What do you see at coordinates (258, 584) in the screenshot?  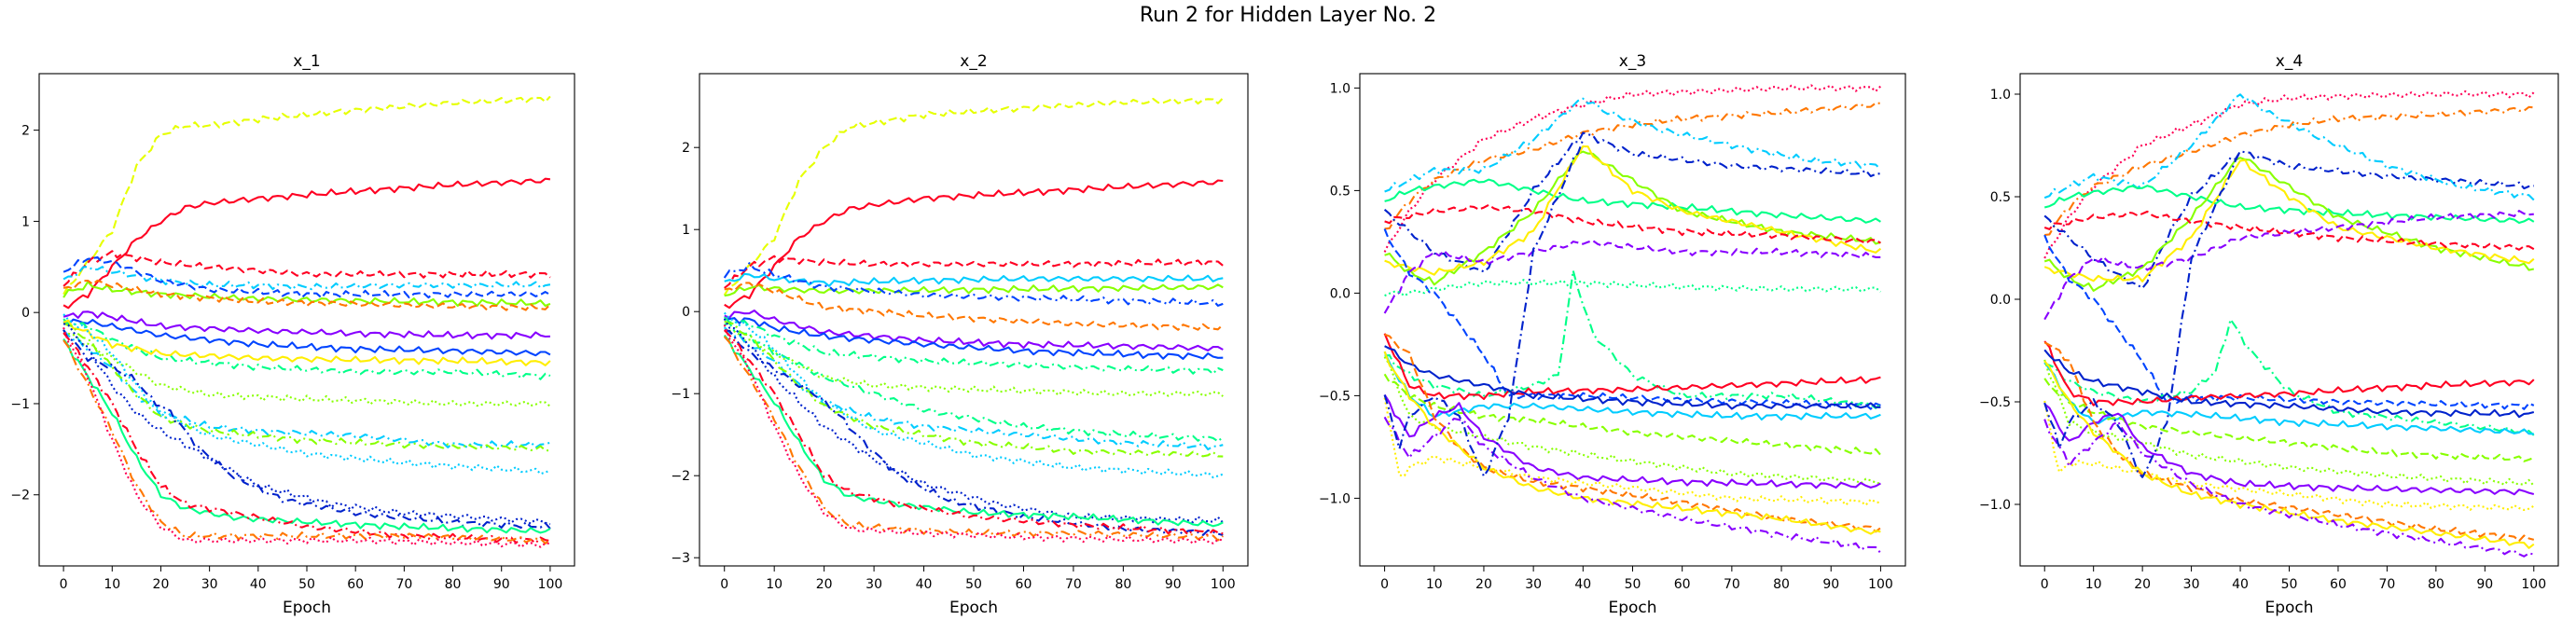 I see `x-tick-label: 40` at bounding box center [258, 584].